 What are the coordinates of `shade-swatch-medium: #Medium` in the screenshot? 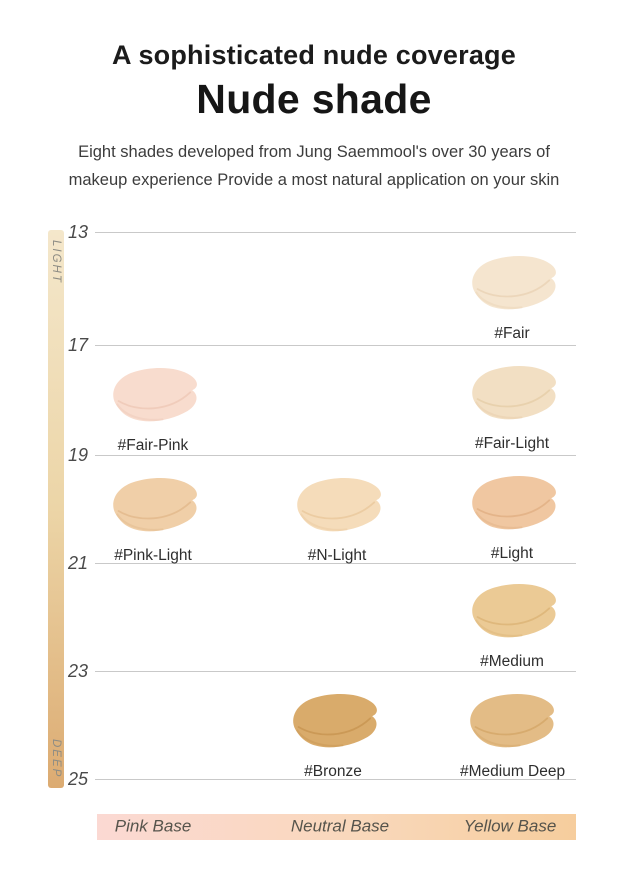 It's located at (512, 624).